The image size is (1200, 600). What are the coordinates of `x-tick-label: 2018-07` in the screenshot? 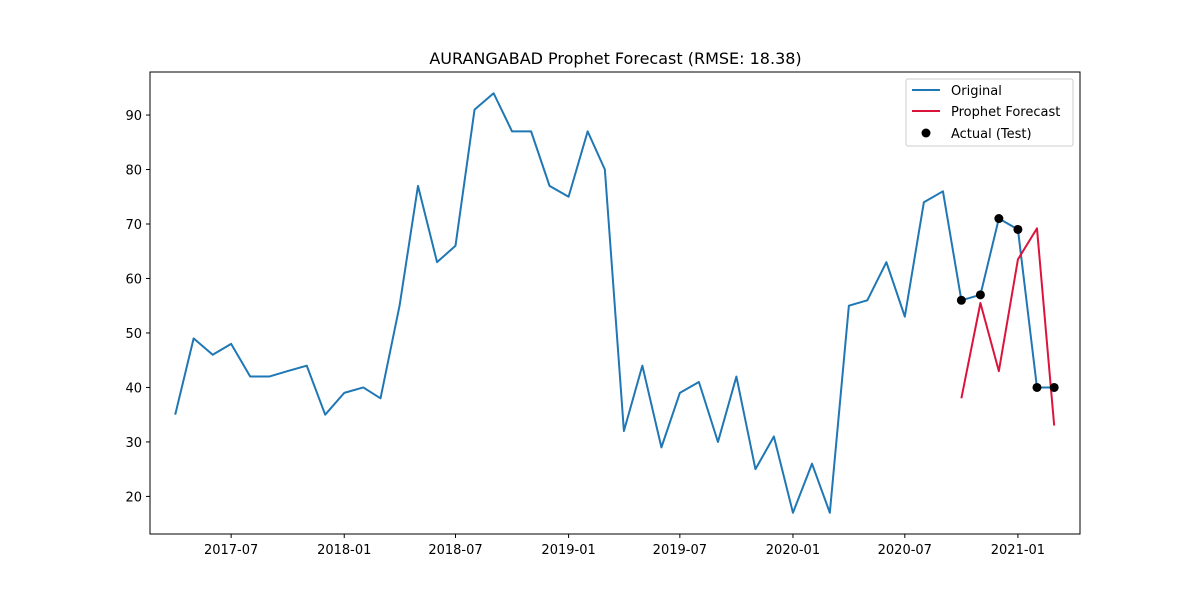 It's located at (455, 550).